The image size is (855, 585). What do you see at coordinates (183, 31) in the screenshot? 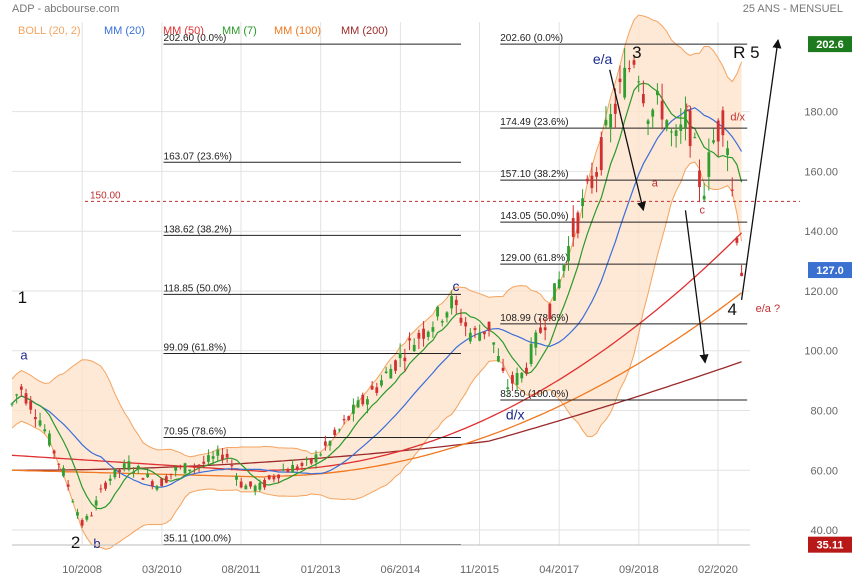
I see `legend-entry: MM (50)` at bounding box center [183, 31].